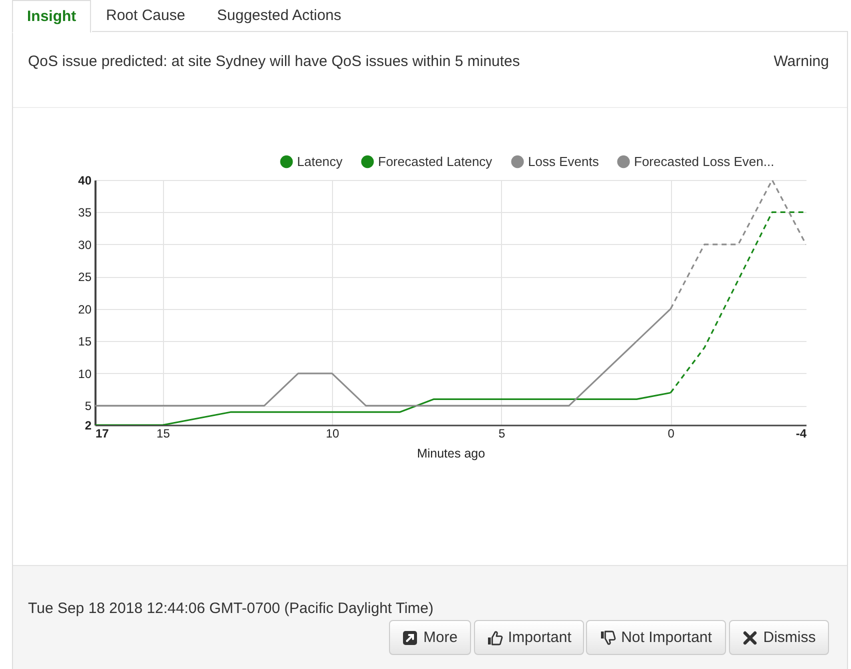  Describe the element at coordinates (146, 15) in the screenshot. I see `tab: Root Cause` at that location.